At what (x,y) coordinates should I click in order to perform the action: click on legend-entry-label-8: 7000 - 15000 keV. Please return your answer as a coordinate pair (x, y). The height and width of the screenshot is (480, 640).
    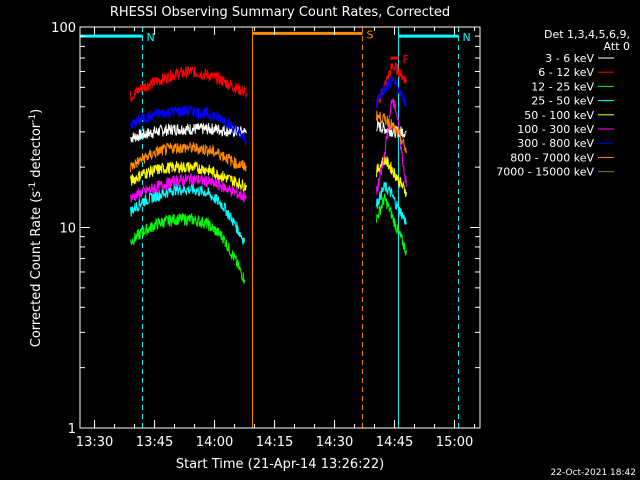
    Looking at the image, I should click on (545, 172).